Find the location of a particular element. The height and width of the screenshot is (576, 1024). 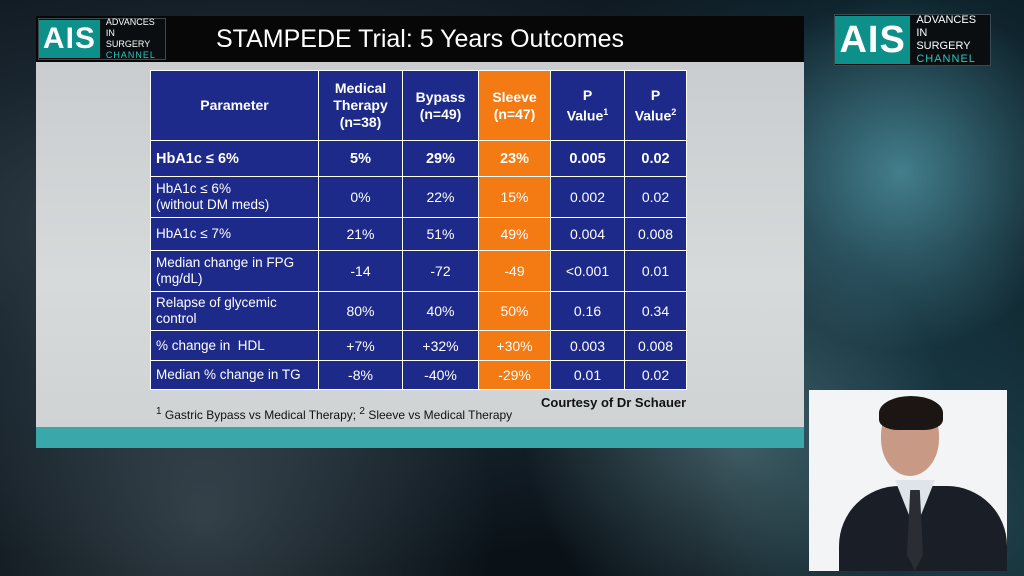

courtesy-credit: Courtesy of Dr Schauer is located at coordinates (614, 402).